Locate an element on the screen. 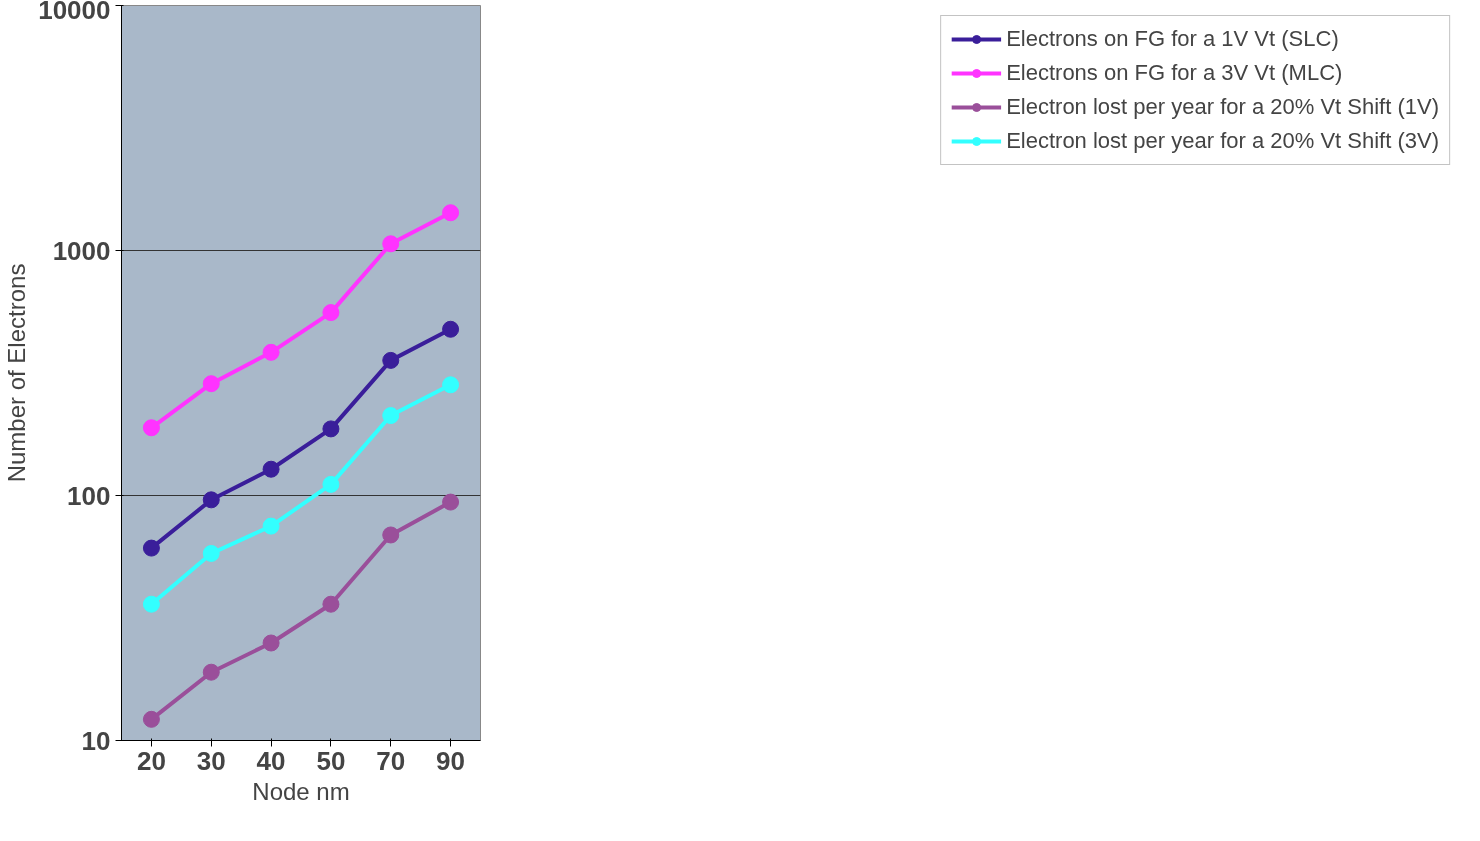 The width and height of the screenshot is (1480, 841). y-axis-title: Number of Electrons is located at coordinates (17, 373).